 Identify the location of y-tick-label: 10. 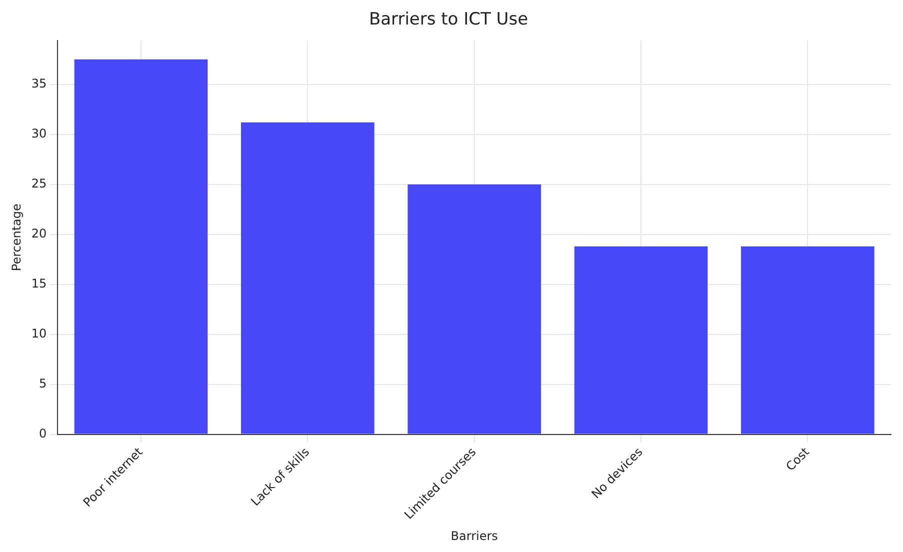
(39, 333).